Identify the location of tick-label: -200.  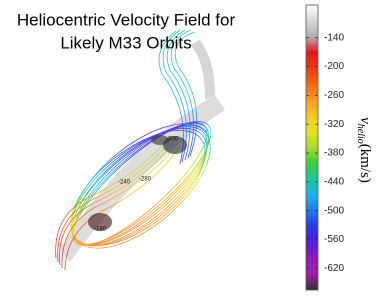
(334, 66).